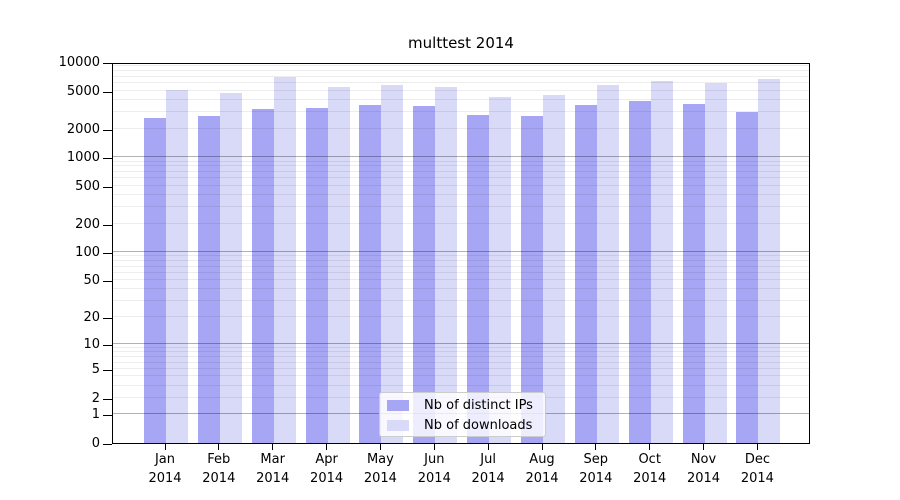 The width and height of the screenshot is (900, 500). Describe the element at coordinates (83, 129) in the screenshot. I see `y-axis-tick-label: 2000` at that location.